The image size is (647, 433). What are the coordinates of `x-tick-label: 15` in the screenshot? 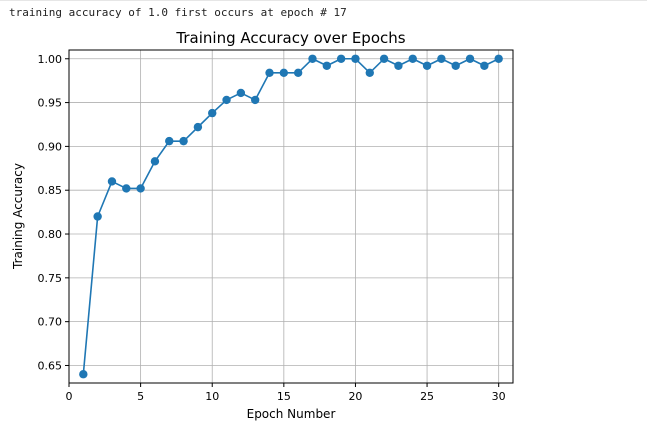 It's located at (284, 396).